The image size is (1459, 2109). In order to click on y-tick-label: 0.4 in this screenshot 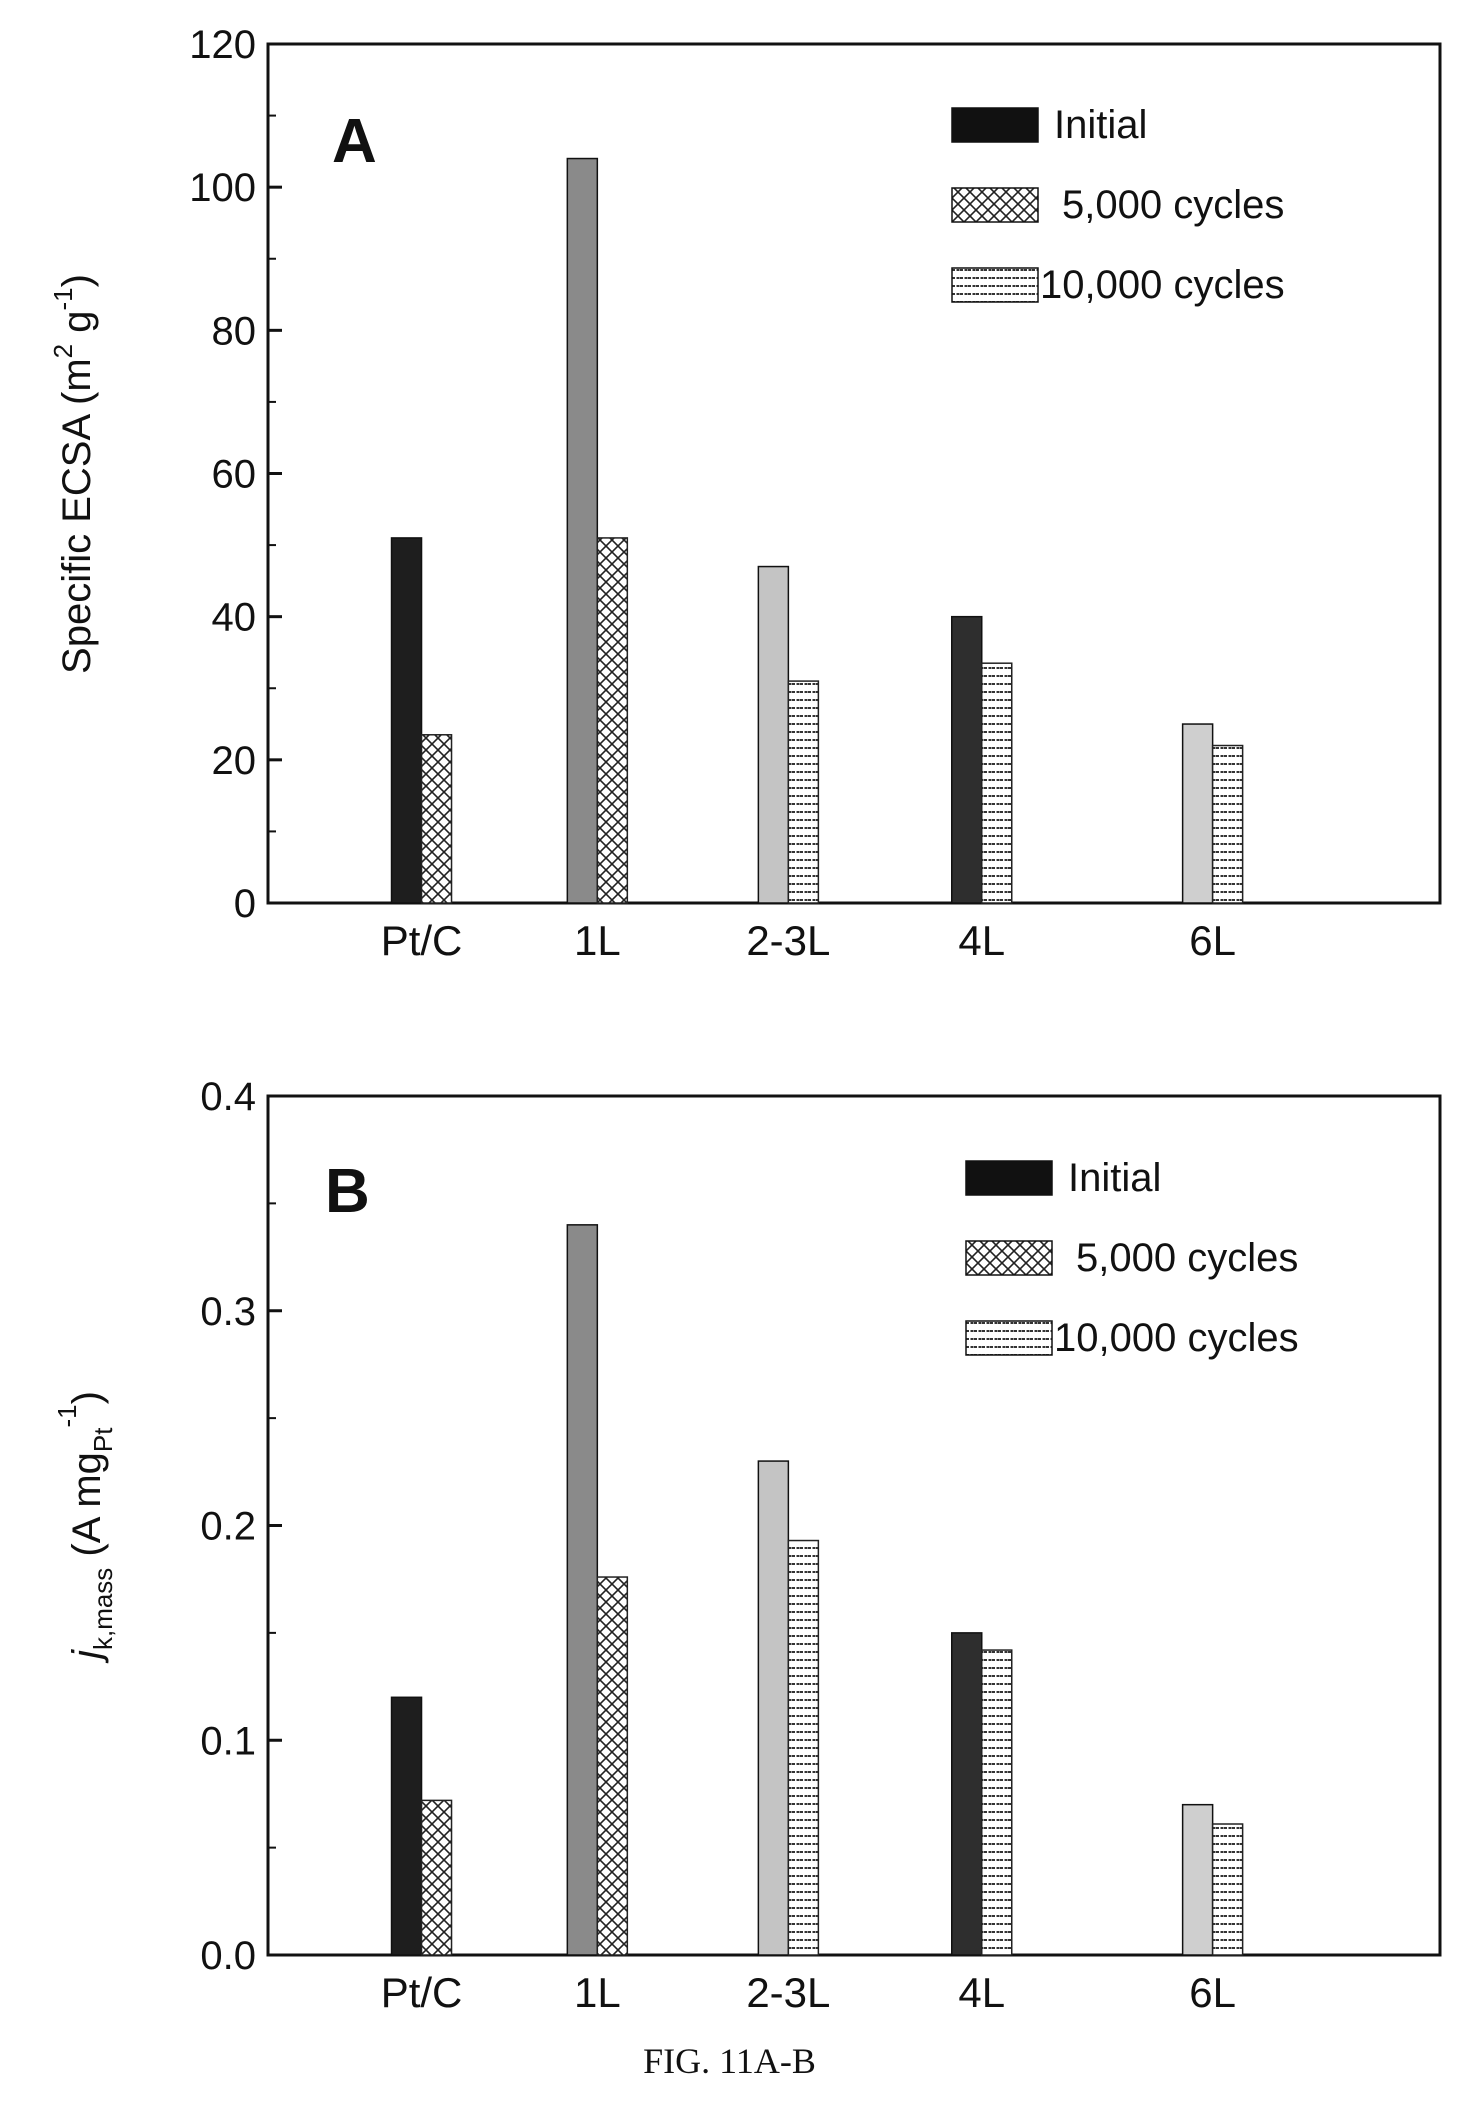, I will do `click(228, 1097)`.